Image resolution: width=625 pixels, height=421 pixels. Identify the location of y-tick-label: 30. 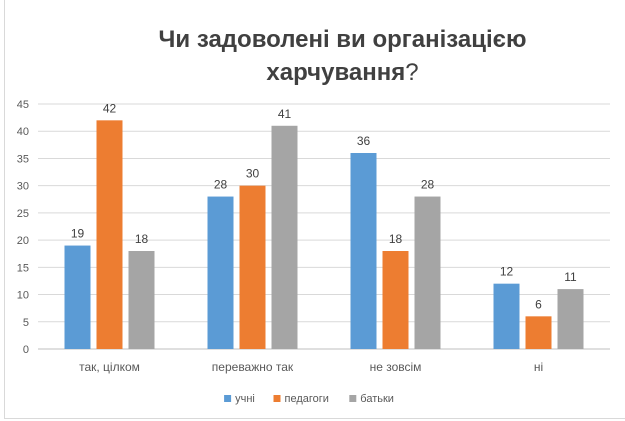
(23, 187).